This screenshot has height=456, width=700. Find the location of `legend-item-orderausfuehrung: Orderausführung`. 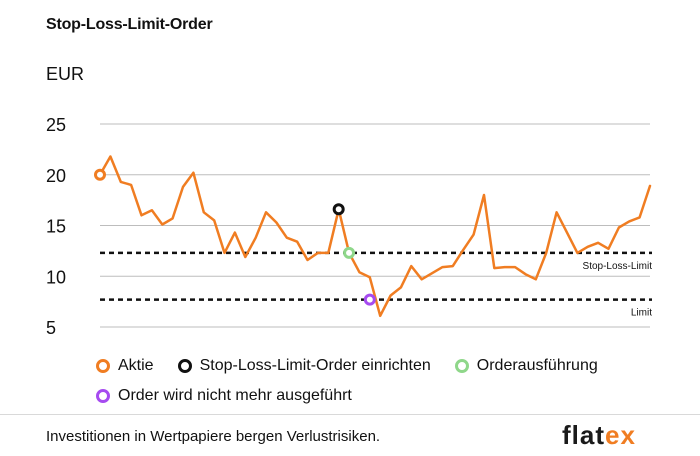

legend-item-orderausfuehrung: Orderausführung is located at coordinates (526, 366).